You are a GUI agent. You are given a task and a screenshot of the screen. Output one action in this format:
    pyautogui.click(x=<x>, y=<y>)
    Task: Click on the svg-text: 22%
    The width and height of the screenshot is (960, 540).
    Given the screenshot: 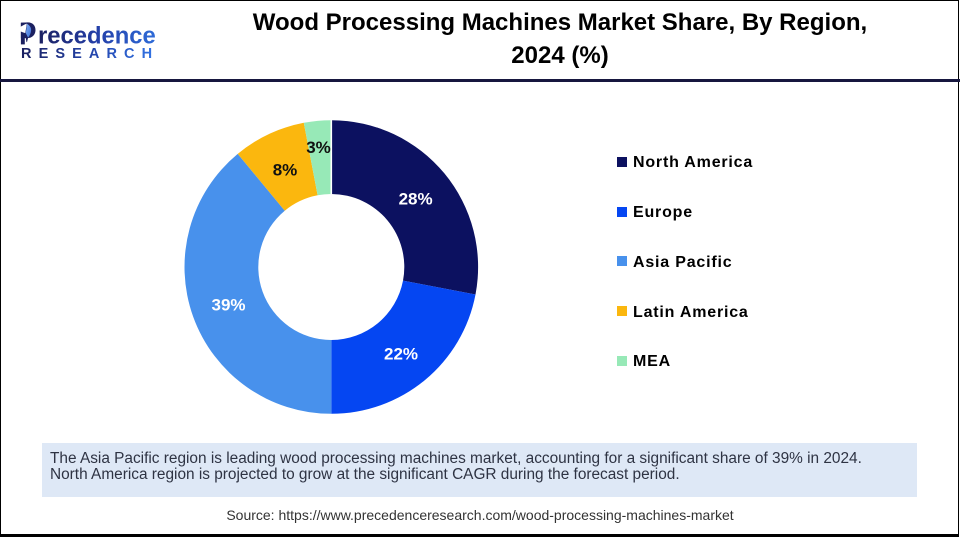 What is the action you would take?
    pyautogui.click(x=401, y=354)
    